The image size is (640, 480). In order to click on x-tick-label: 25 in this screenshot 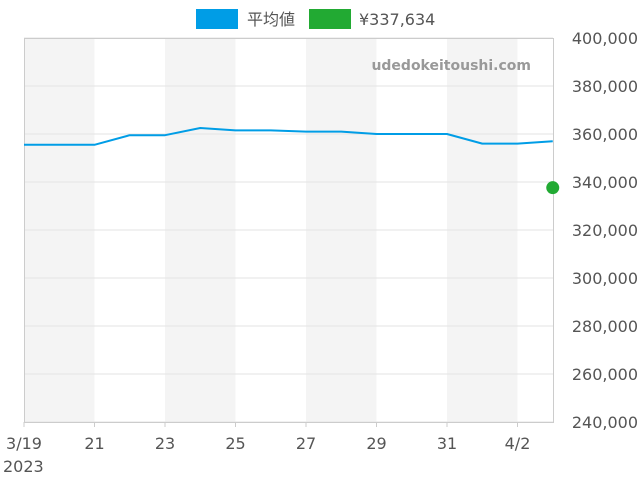, I will do `click(235, 443)`.